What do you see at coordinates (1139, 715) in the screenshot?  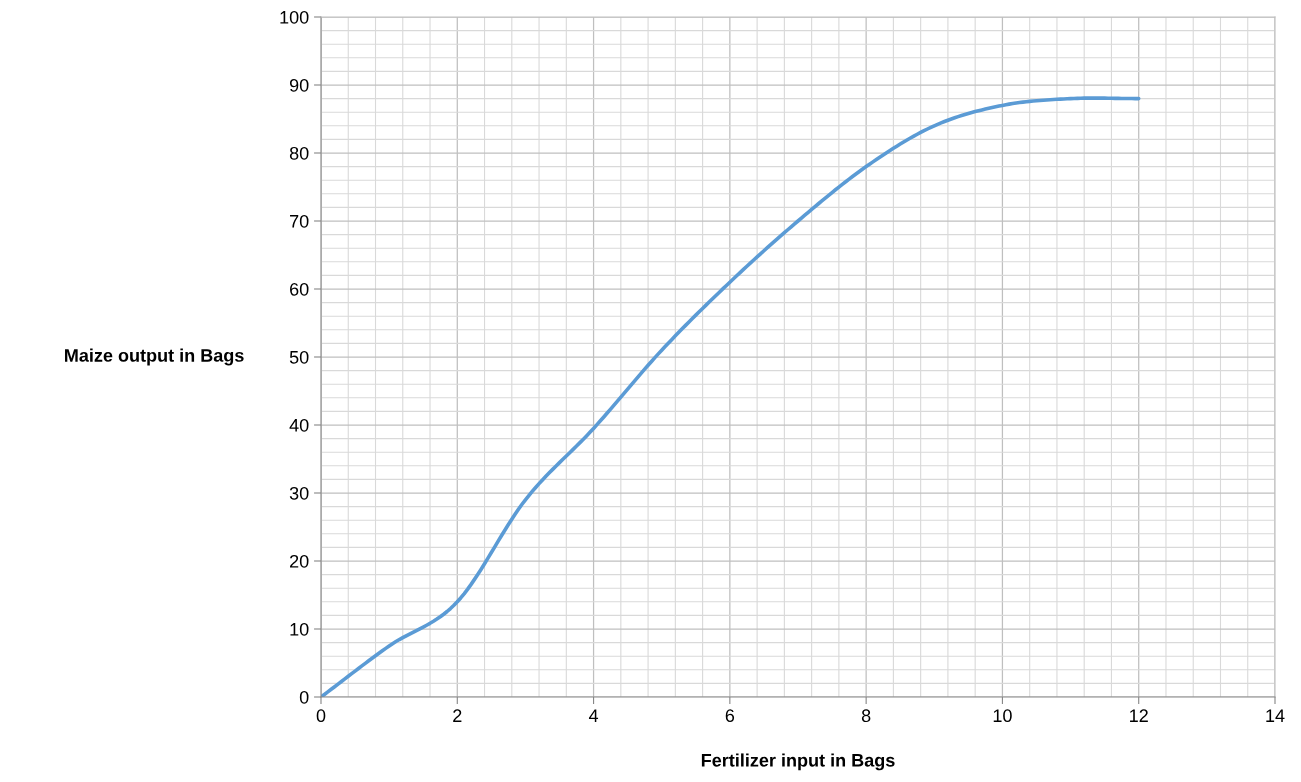 I see `x-tick-label: 12` at bounding box center [1139, 715].